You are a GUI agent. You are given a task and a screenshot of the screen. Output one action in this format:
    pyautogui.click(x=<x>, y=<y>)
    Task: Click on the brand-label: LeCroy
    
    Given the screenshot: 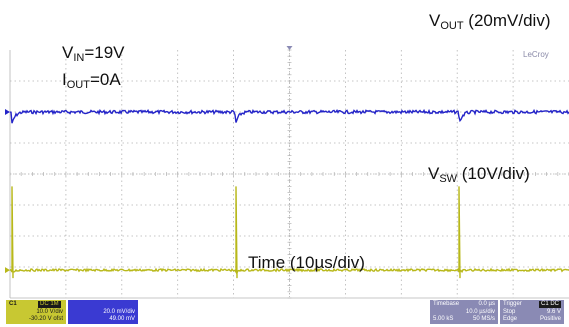 What is the action you would take?
    pyautogui.click(x=536, y=54)
    